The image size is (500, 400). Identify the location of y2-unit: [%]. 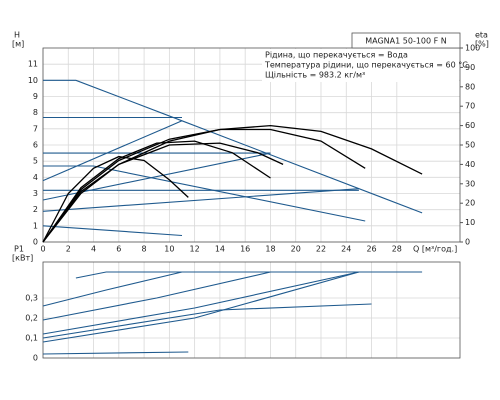
(482, 44).